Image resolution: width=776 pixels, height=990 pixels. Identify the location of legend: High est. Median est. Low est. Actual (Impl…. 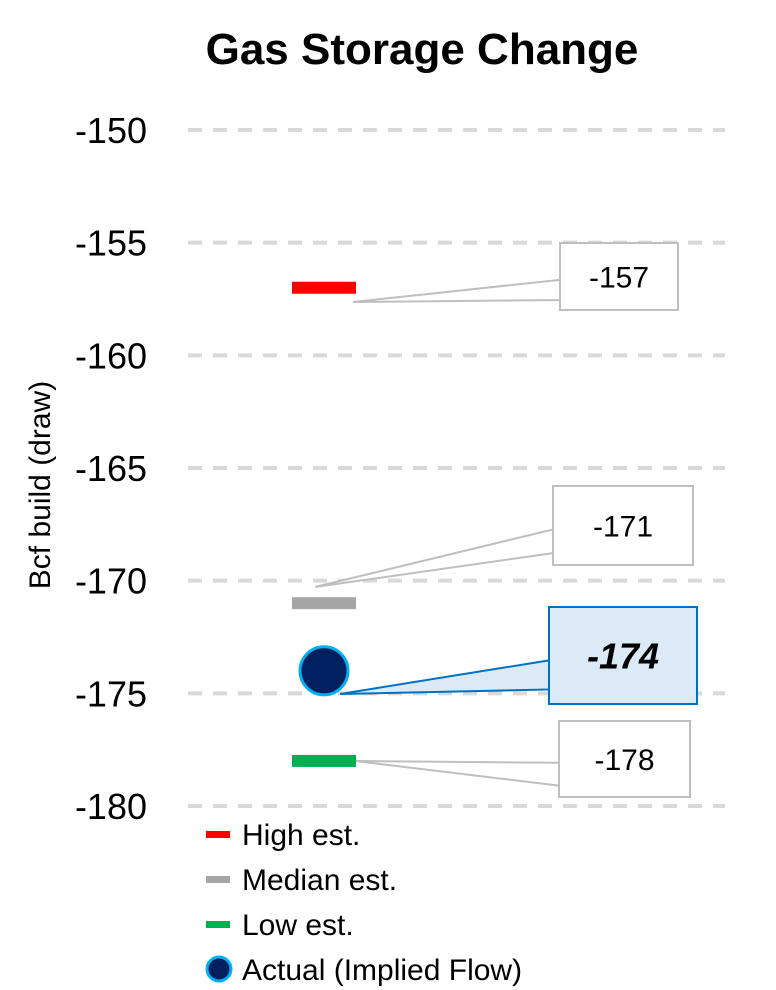
(363, 903).